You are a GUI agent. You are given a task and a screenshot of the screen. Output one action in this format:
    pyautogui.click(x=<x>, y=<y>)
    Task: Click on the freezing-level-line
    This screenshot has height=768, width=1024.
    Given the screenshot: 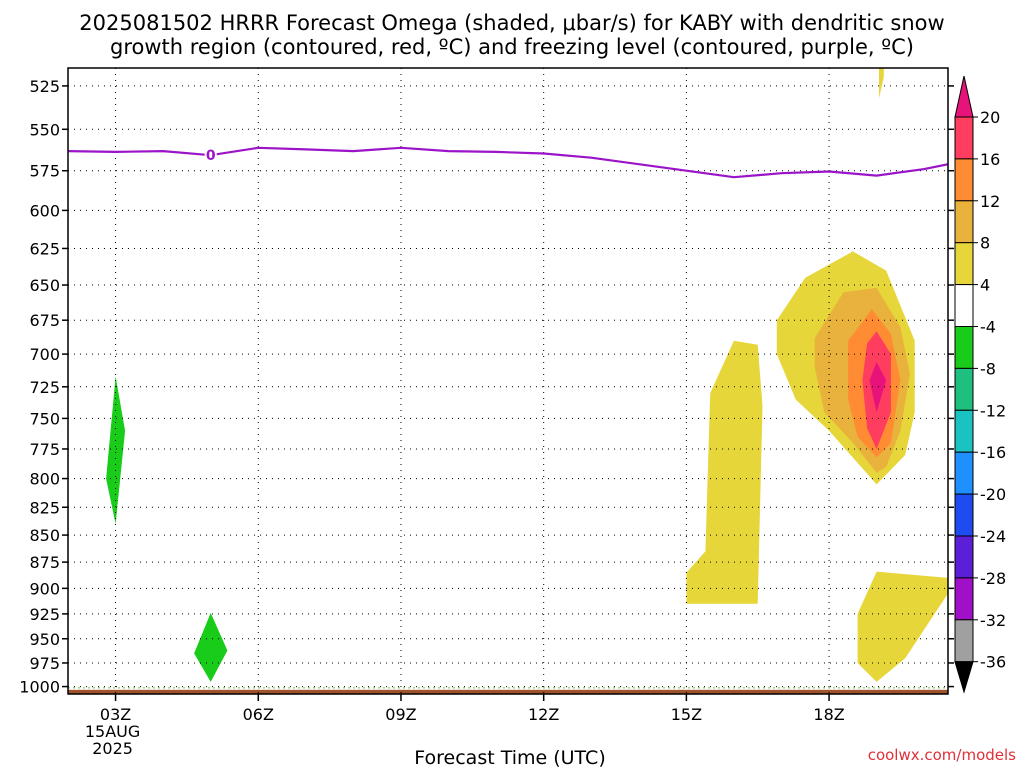 What is the action you would take?
    pyautogui.click(x=508, y=162)
    